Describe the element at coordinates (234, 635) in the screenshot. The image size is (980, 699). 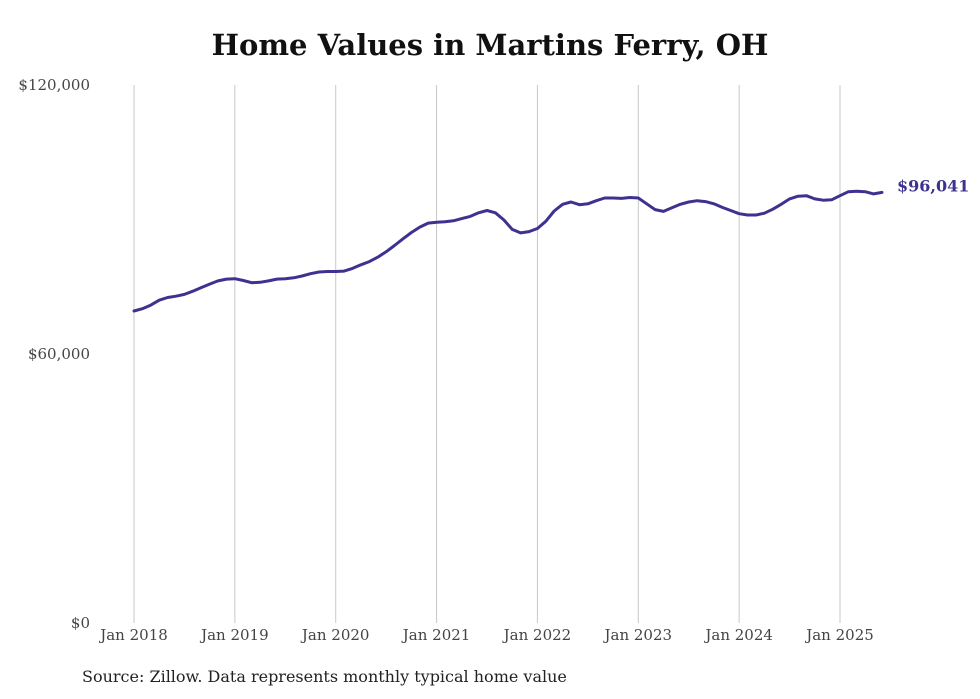
I see `x-tick-label: Jan 2019` at that location.